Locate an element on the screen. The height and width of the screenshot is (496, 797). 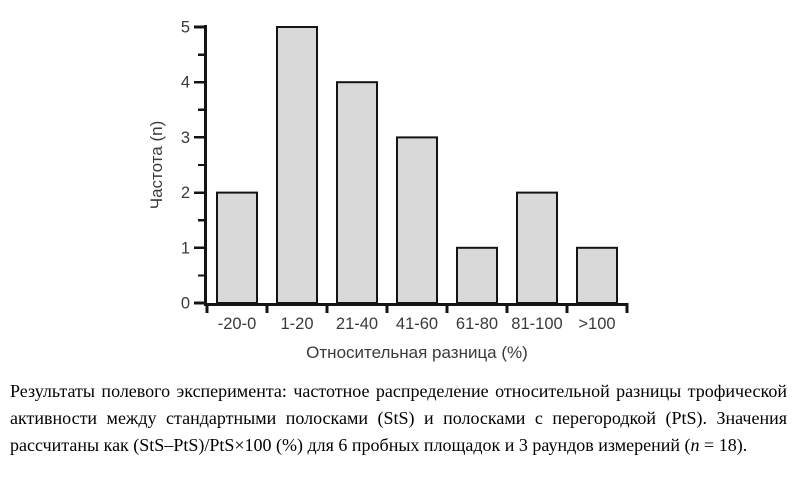
y-tick-label: 2 is located at coordinates (185, 193).